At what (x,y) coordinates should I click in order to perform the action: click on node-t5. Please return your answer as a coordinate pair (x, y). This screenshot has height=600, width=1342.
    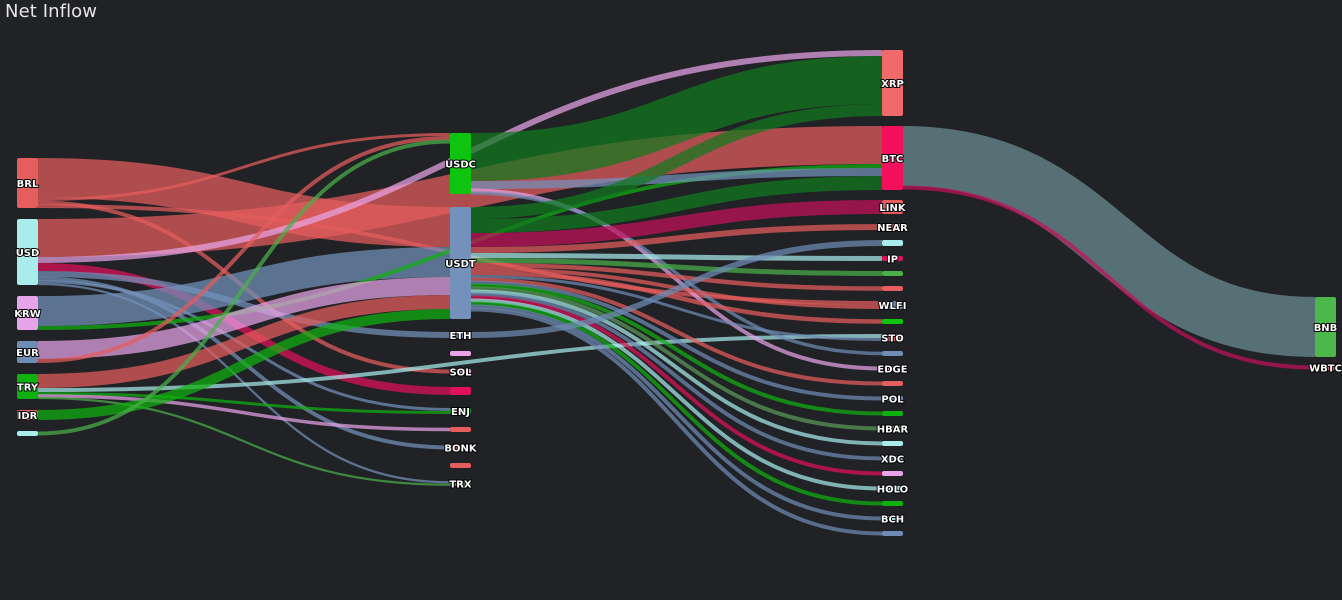
    Looking at the image, I should click on (892, 243).